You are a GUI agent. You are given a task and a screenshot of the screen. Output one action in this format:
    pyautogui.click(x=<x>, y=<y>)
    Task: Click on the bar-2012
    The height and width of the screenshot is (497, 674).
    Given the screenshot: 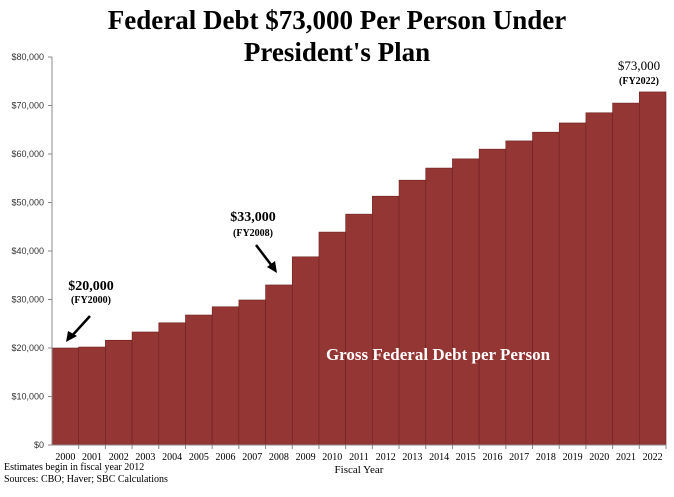 What is the action you would take?
    pyautogui.click(x=386, y=320)
    